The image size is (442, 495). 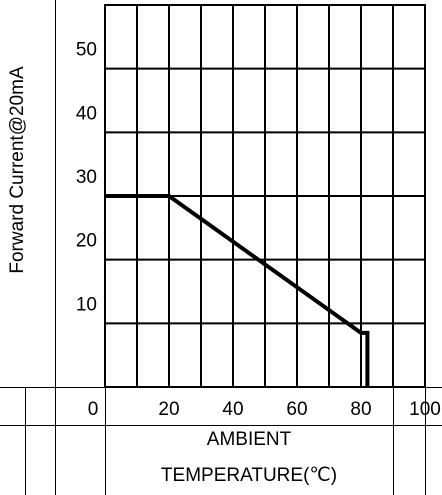 What do you see at coordinates (86, 304) in the screenshot?
I see `y-tick-label: 10` at bounding box center [86, 304].